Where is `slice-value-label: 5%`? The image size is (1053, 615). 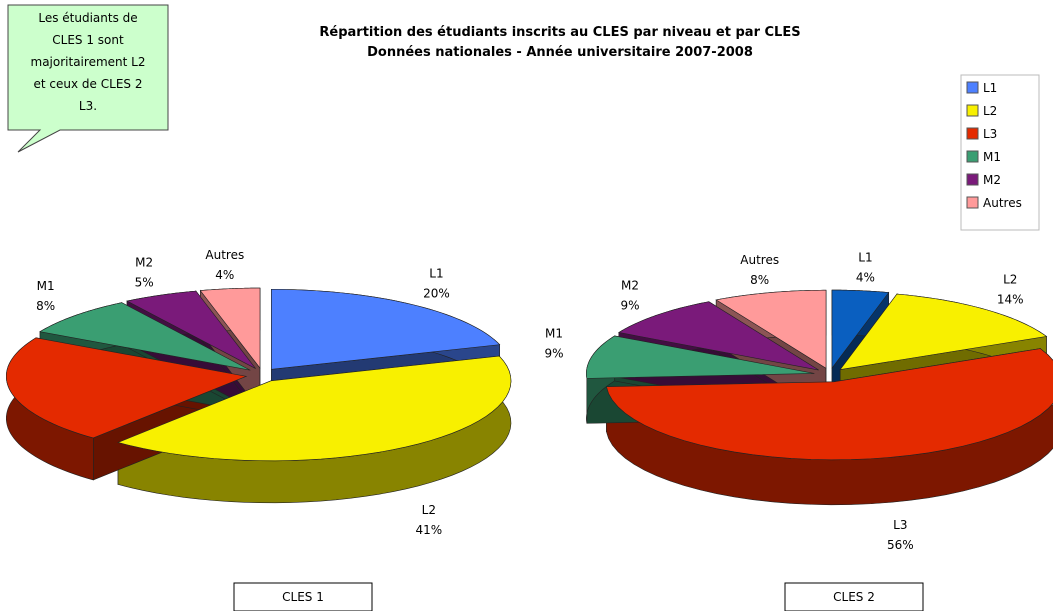
slice-value-label: 5% is located at coordinates (144, 283).